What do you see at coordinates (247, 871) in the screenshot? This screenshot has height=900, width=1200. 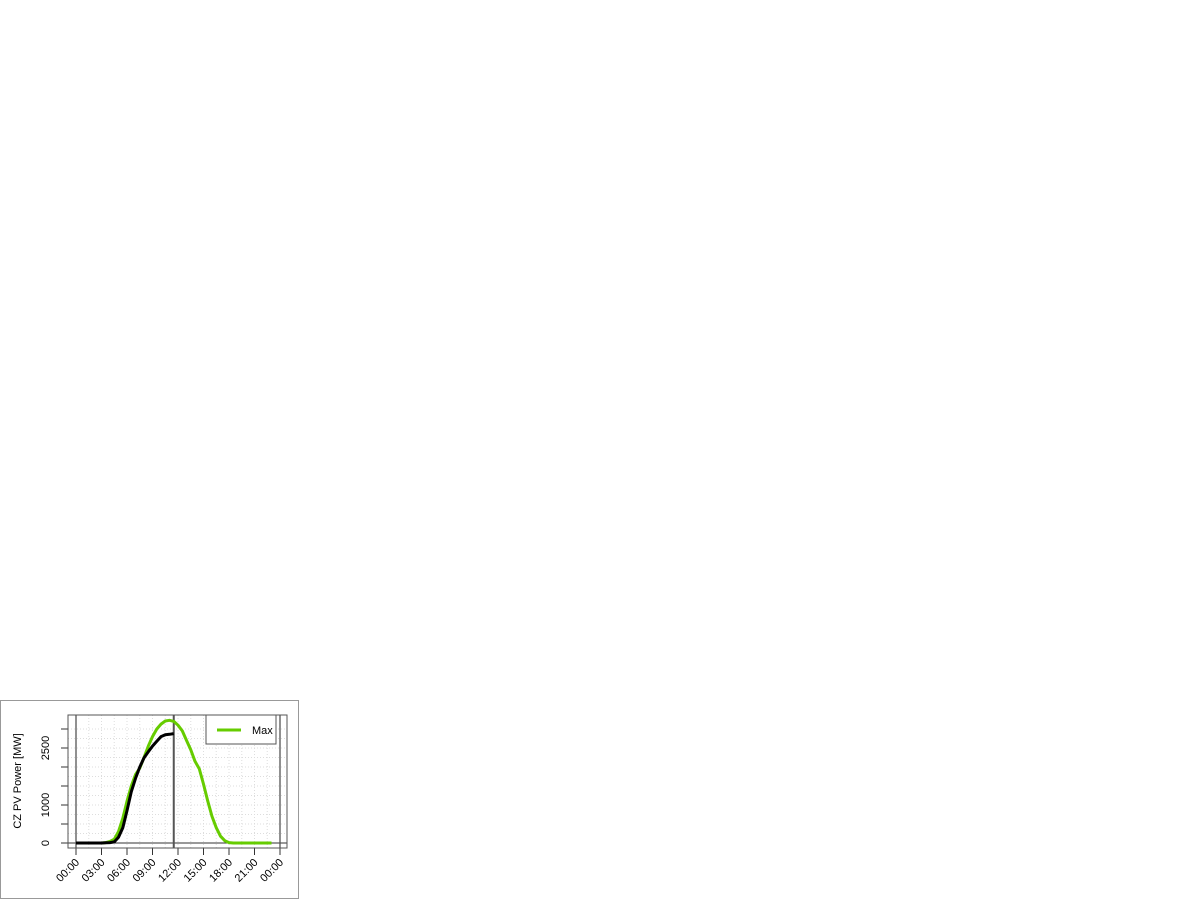 I see `x-tick-label: 21:00` at bounding box center [247, 871].